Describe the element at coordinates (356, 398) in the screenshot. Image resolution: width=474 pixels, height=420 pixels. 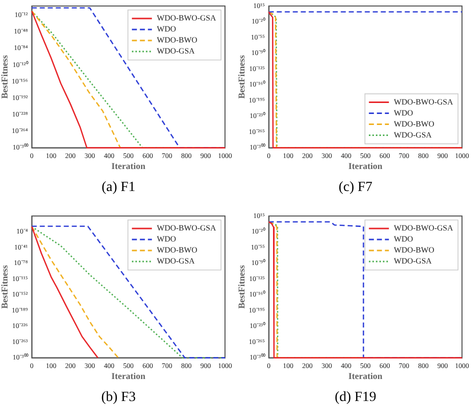
I see `text: (d) F19` at that location.